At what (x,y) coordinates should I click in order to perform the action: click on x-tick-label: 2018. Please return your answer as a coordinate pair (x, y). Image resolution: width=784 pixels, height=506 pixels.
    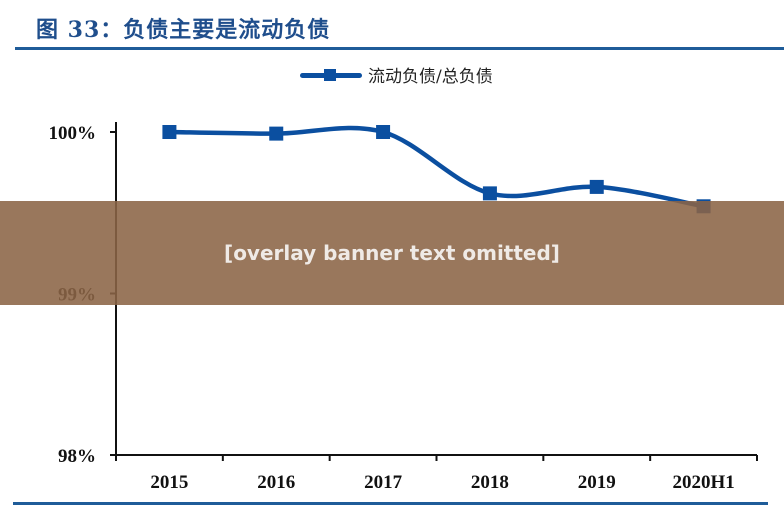
    Looking at the image, I should click on (490, 482).